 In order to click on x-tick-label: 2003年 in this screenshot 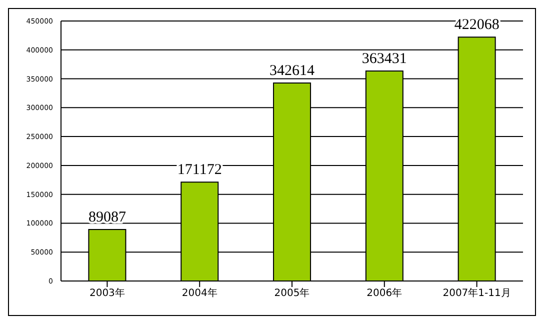, I will do `click(107, 293)`.